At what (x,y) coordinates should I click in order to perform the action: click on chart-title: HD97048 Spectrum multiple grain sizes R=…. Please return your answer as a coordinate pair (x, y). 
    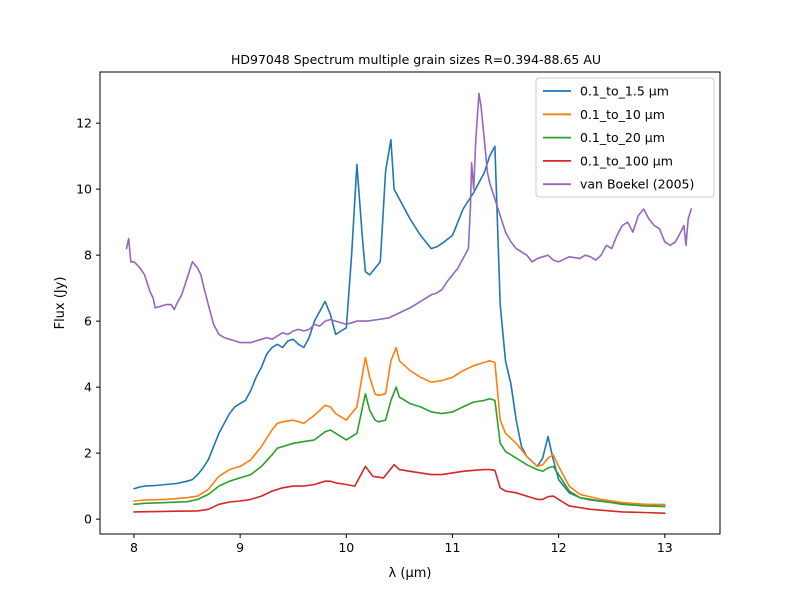
    Looking at the image, I should click on (416, 59).